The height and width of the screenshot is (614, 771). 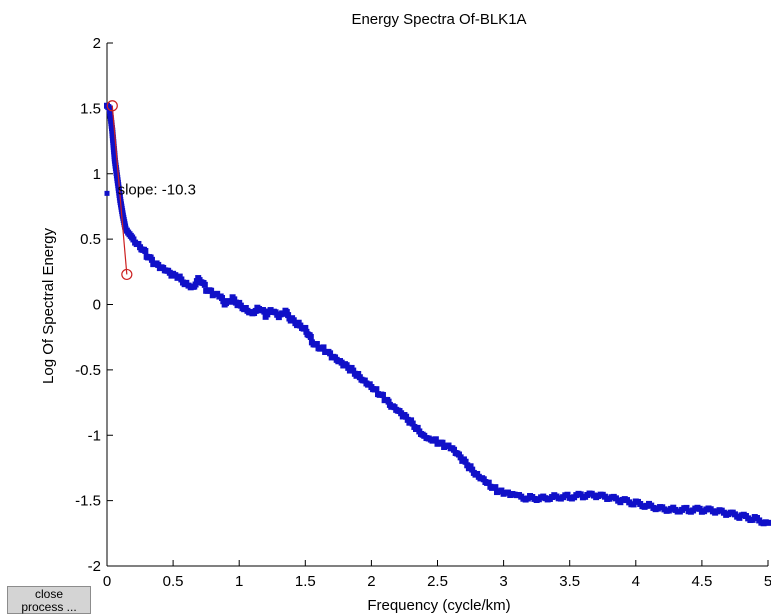 What do you see at coordinates (107, 193) in the screenshot?
I see `data-point-extra` at bounding box center [107, 193].